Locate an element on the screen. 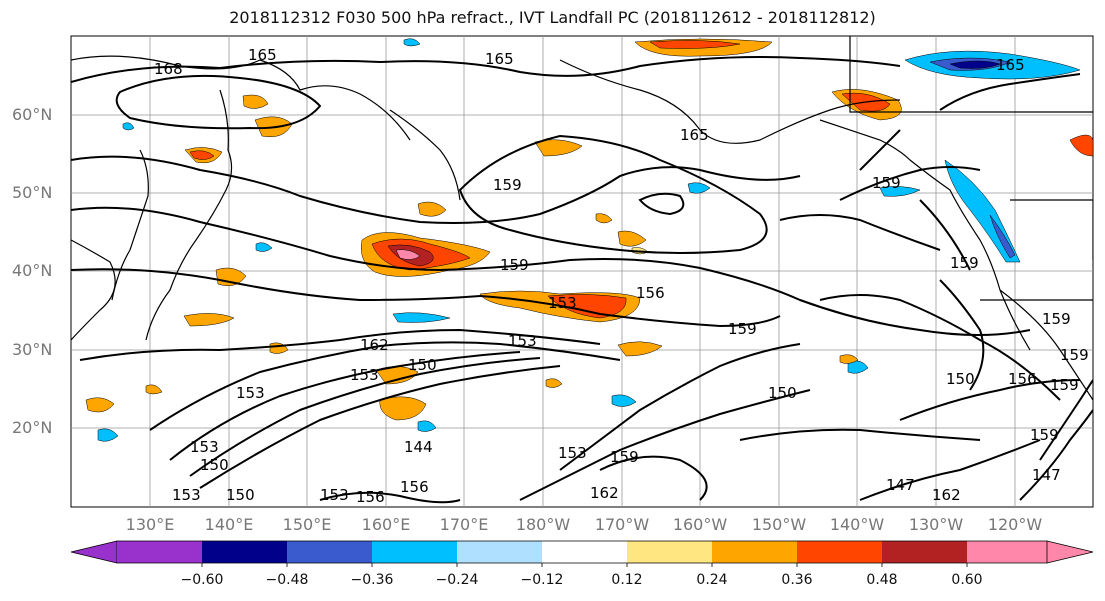 The width and height of the screenshot is (1105, 601). lat-label: 20°N is located at coordinates (32, 427).